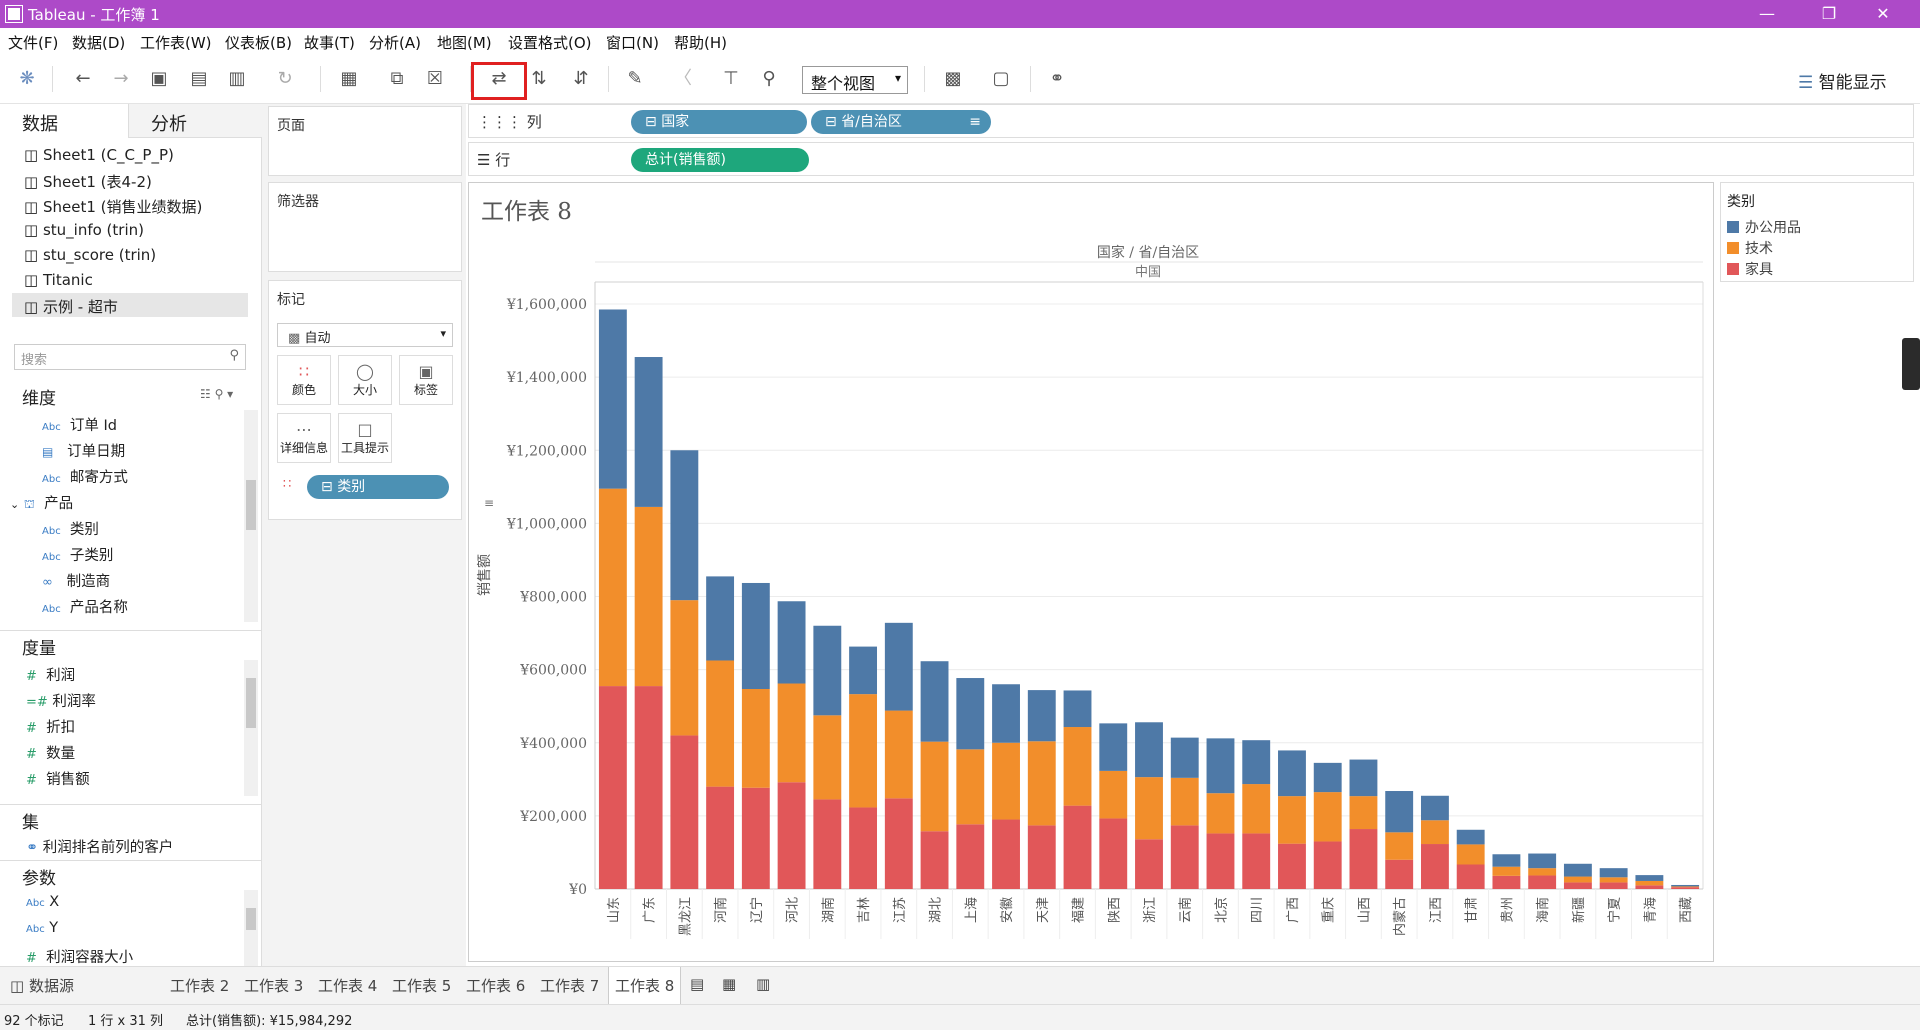 Image resolution: width=1920 pixels, height=1030 pixels. What do you see at coordinates (422, 986) in the screenshot?
I see `tab-sheet: 工作表 5` at bounding box center [422, 986].